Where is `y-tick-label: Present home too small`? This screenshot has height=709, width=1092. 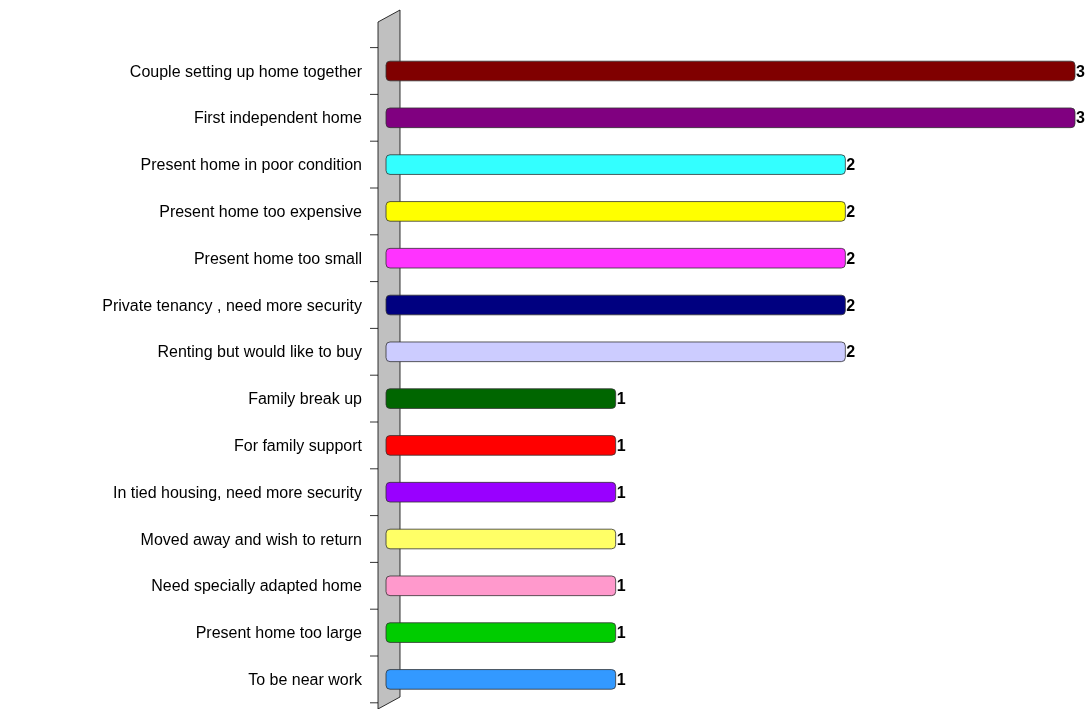
y-tick-label: Present home too small is located at coordinates (277, 258).